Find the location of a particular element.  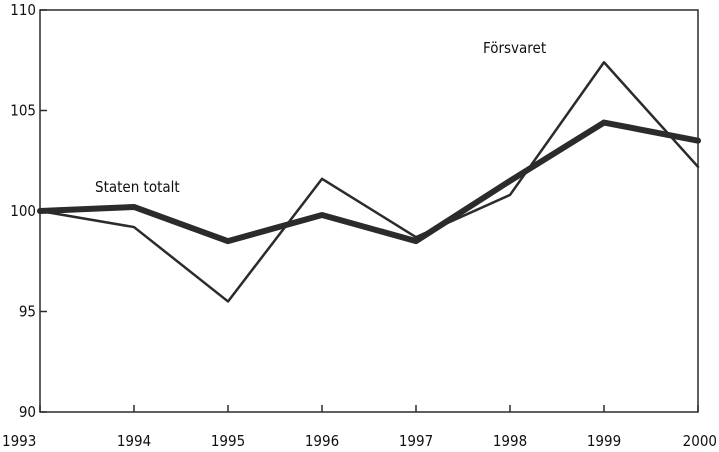

series-label-forsvaret: Försvaret is located at coordinates (514, 48).